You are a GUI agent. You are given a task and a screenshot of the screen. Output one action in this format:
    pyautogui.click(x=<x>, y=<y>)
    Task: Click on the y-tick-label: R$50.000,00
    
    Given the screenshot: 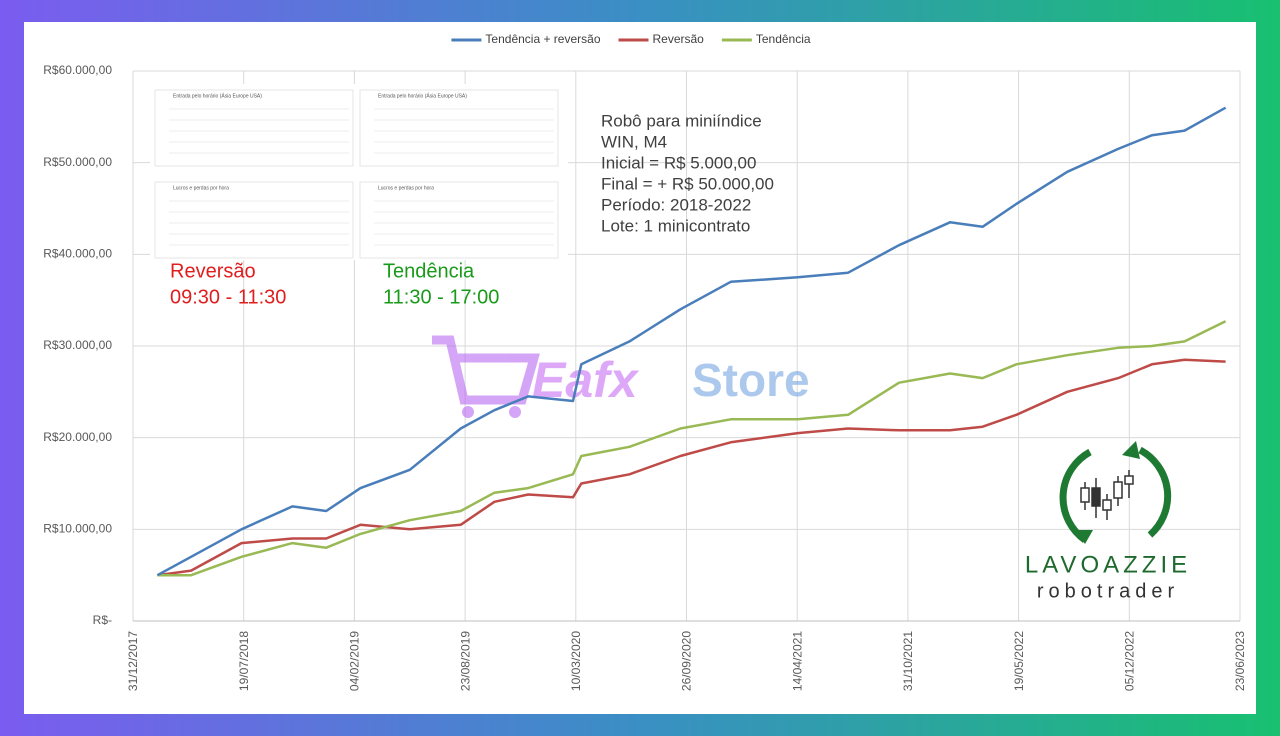 What is the action you would take?
    pyautogui.click(x=77, y=162)
    